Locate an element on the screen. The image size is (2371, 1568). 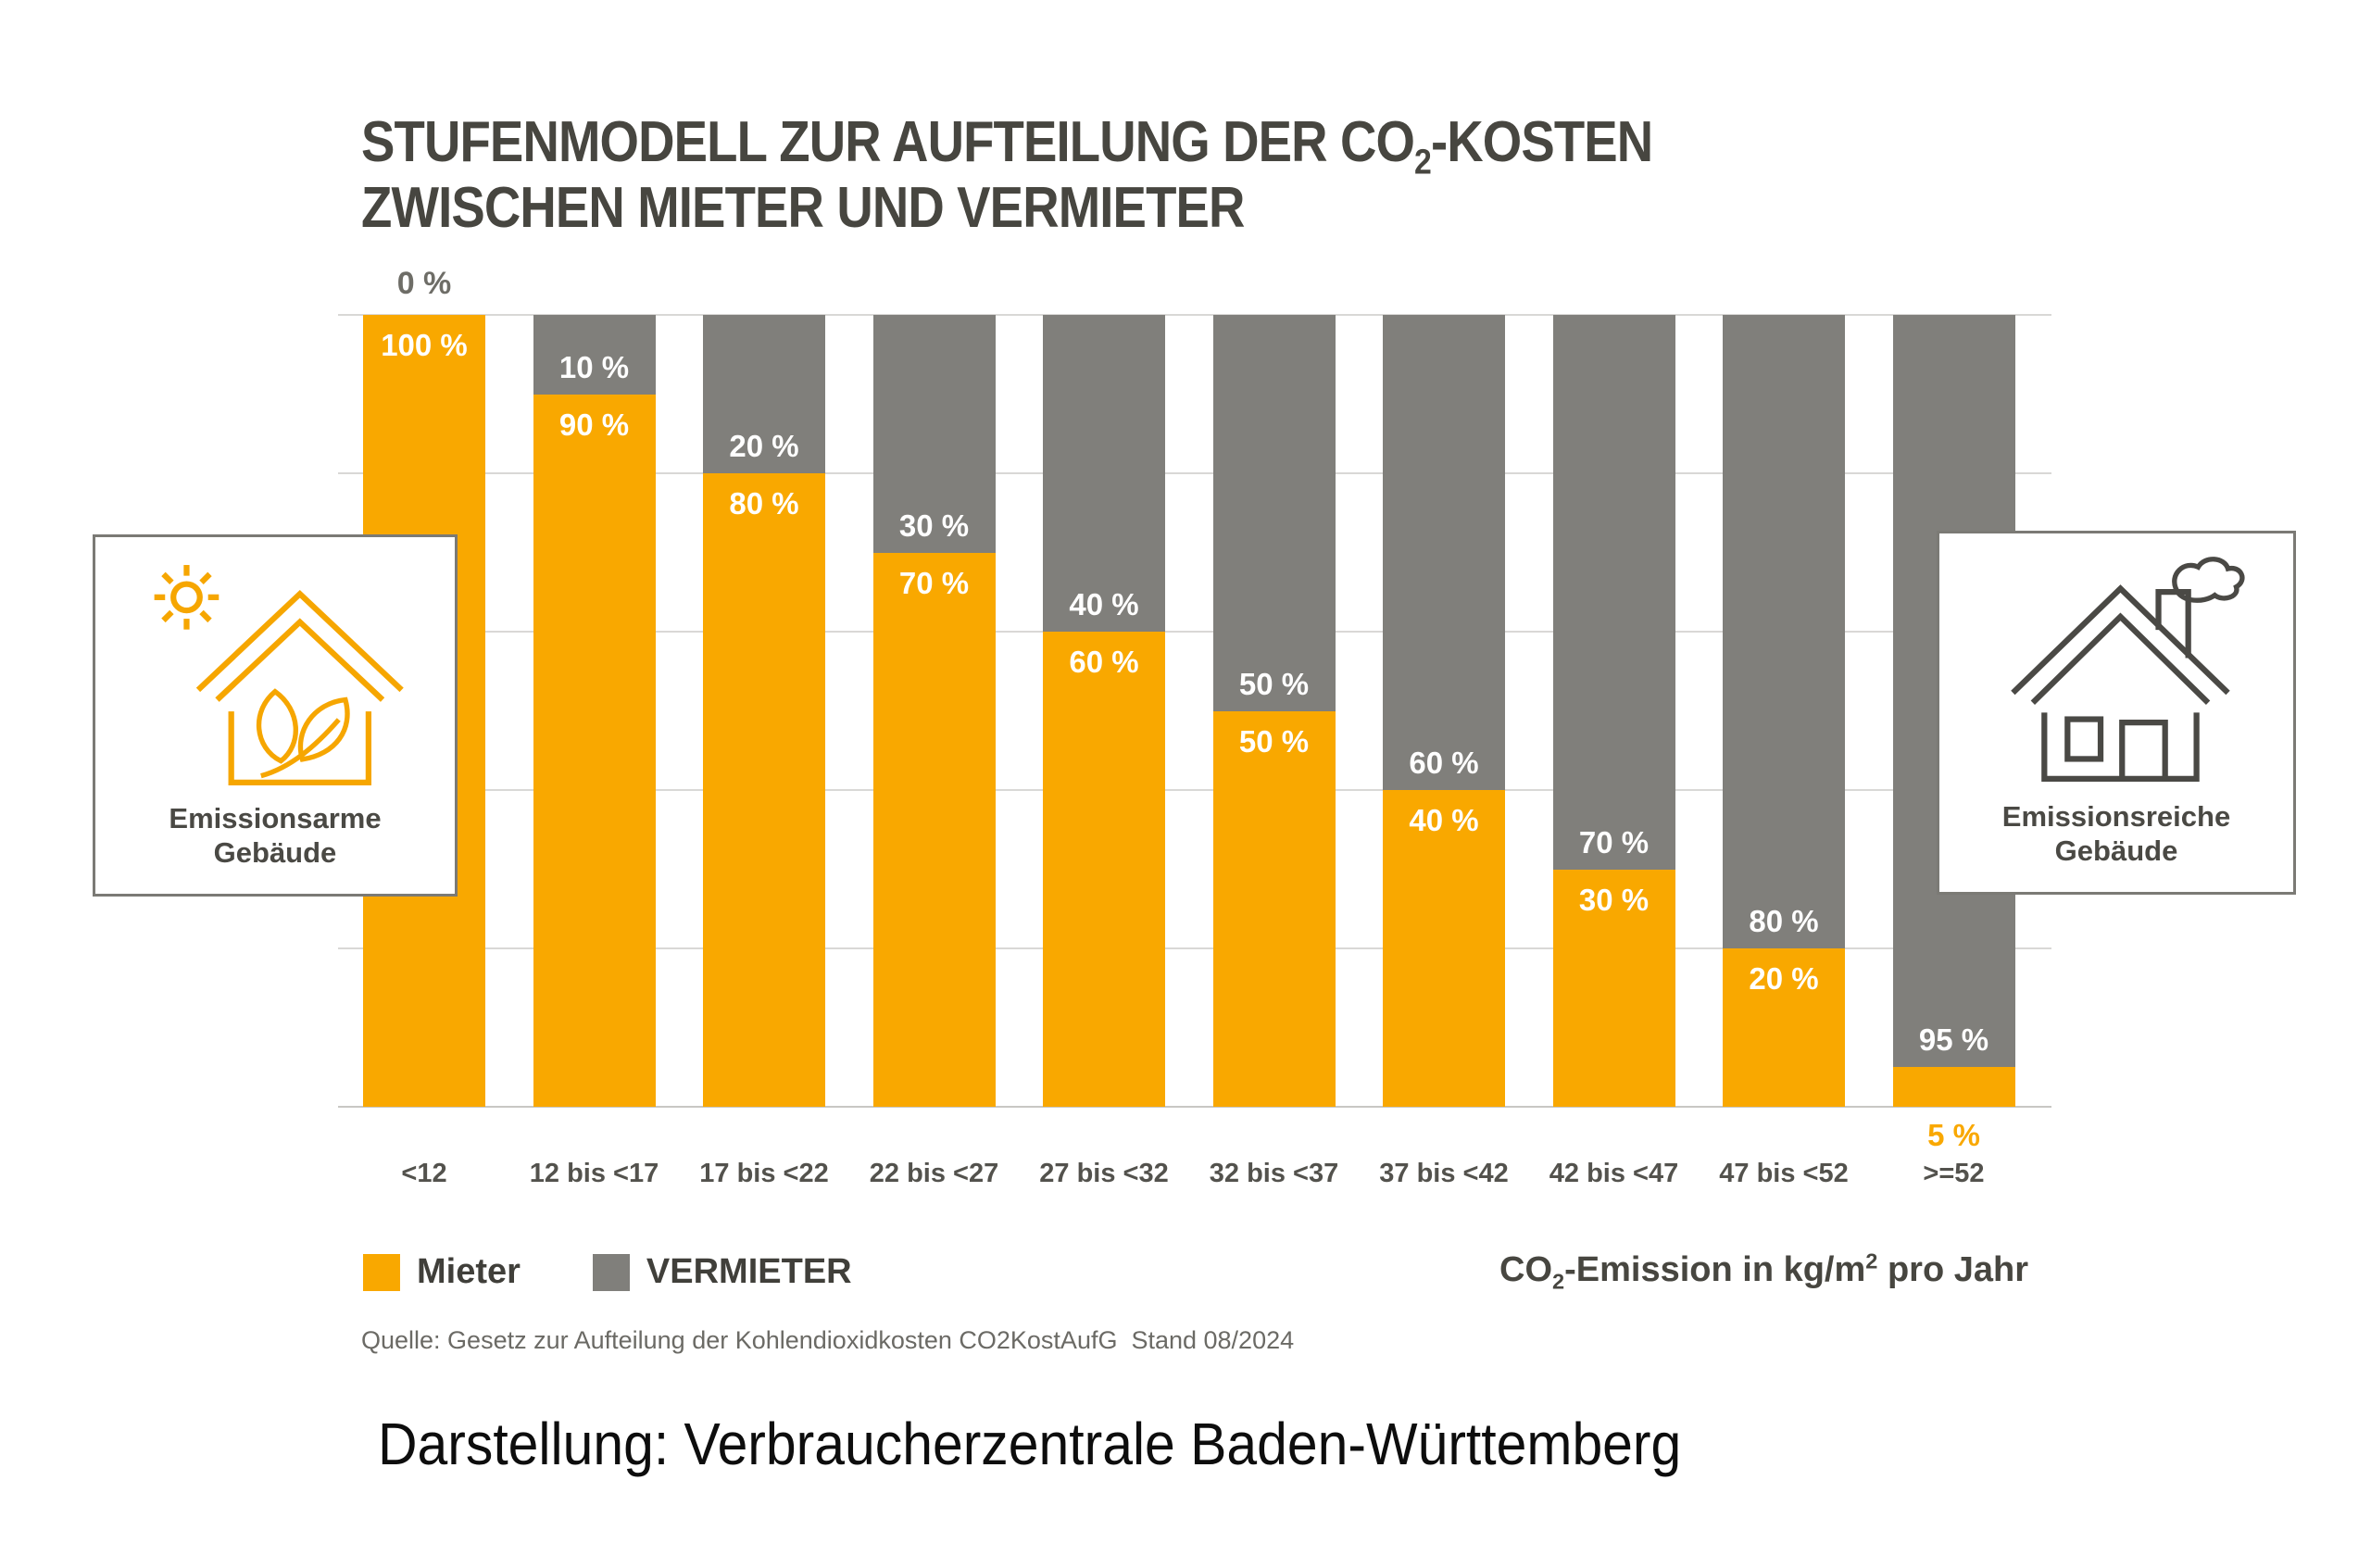
bar-column-2: 10 % 90 % 12 bis <17 is located at coordinates (594, 752).